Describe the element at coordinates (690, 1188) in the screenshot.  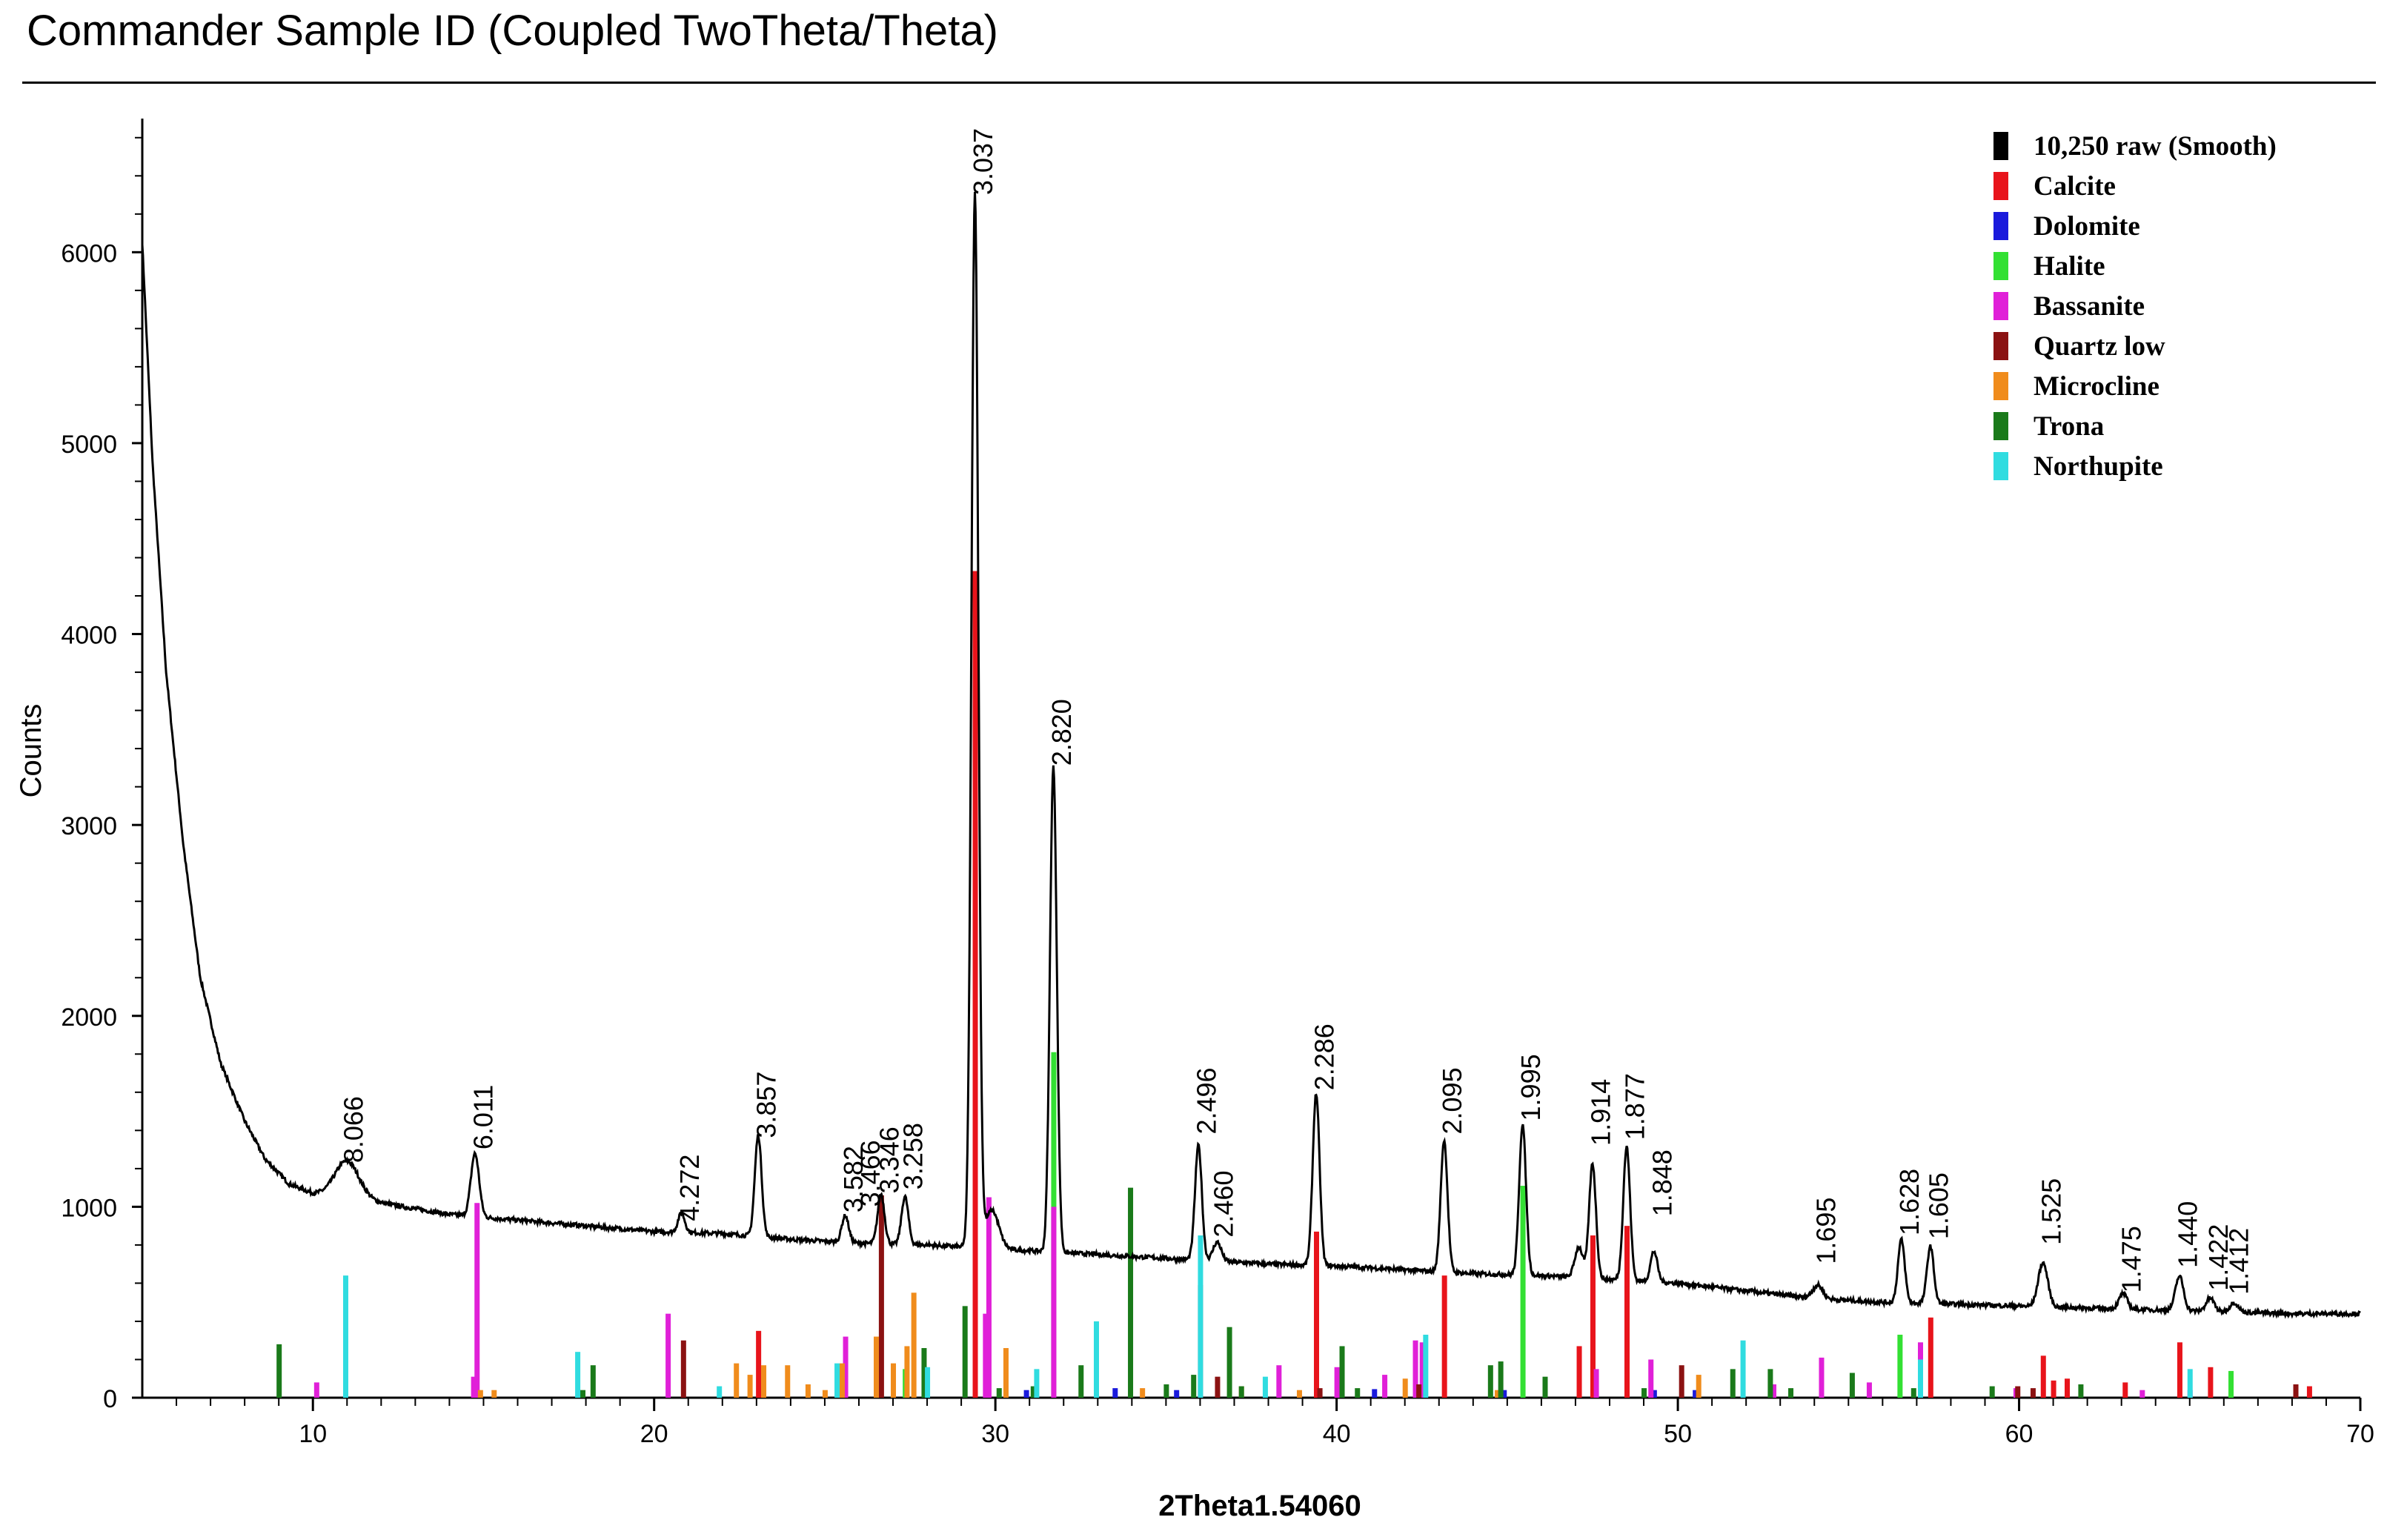
I see `peak-label: 4.272` at that location.